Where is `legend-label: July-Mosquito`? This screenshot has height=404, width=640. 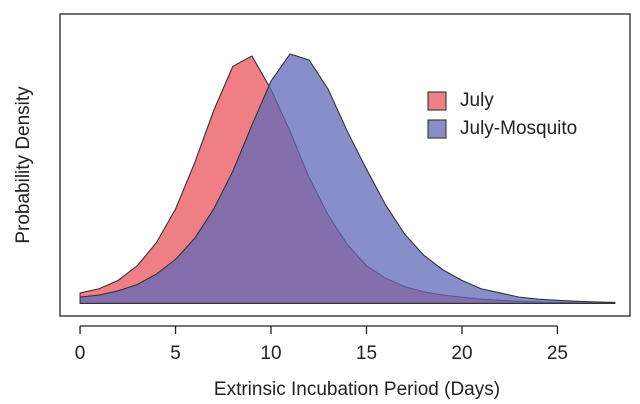
legend-label: July-Mosquito is located at coordinates (518, 128).